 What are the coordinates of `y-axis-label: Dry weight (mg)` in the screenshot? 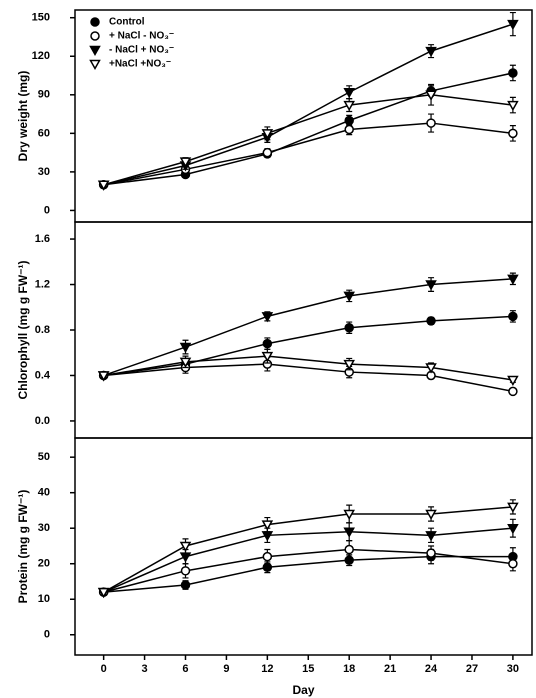 It's located at (23, 116).